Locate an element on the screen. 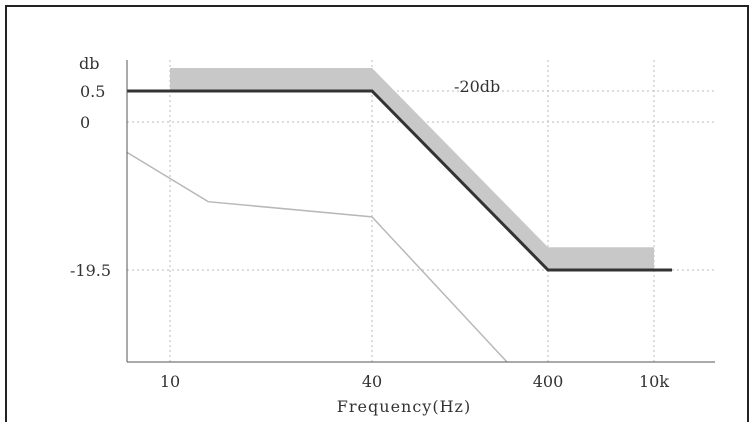  x-tick-label-3: 10k is located at coordinates (654, 381).